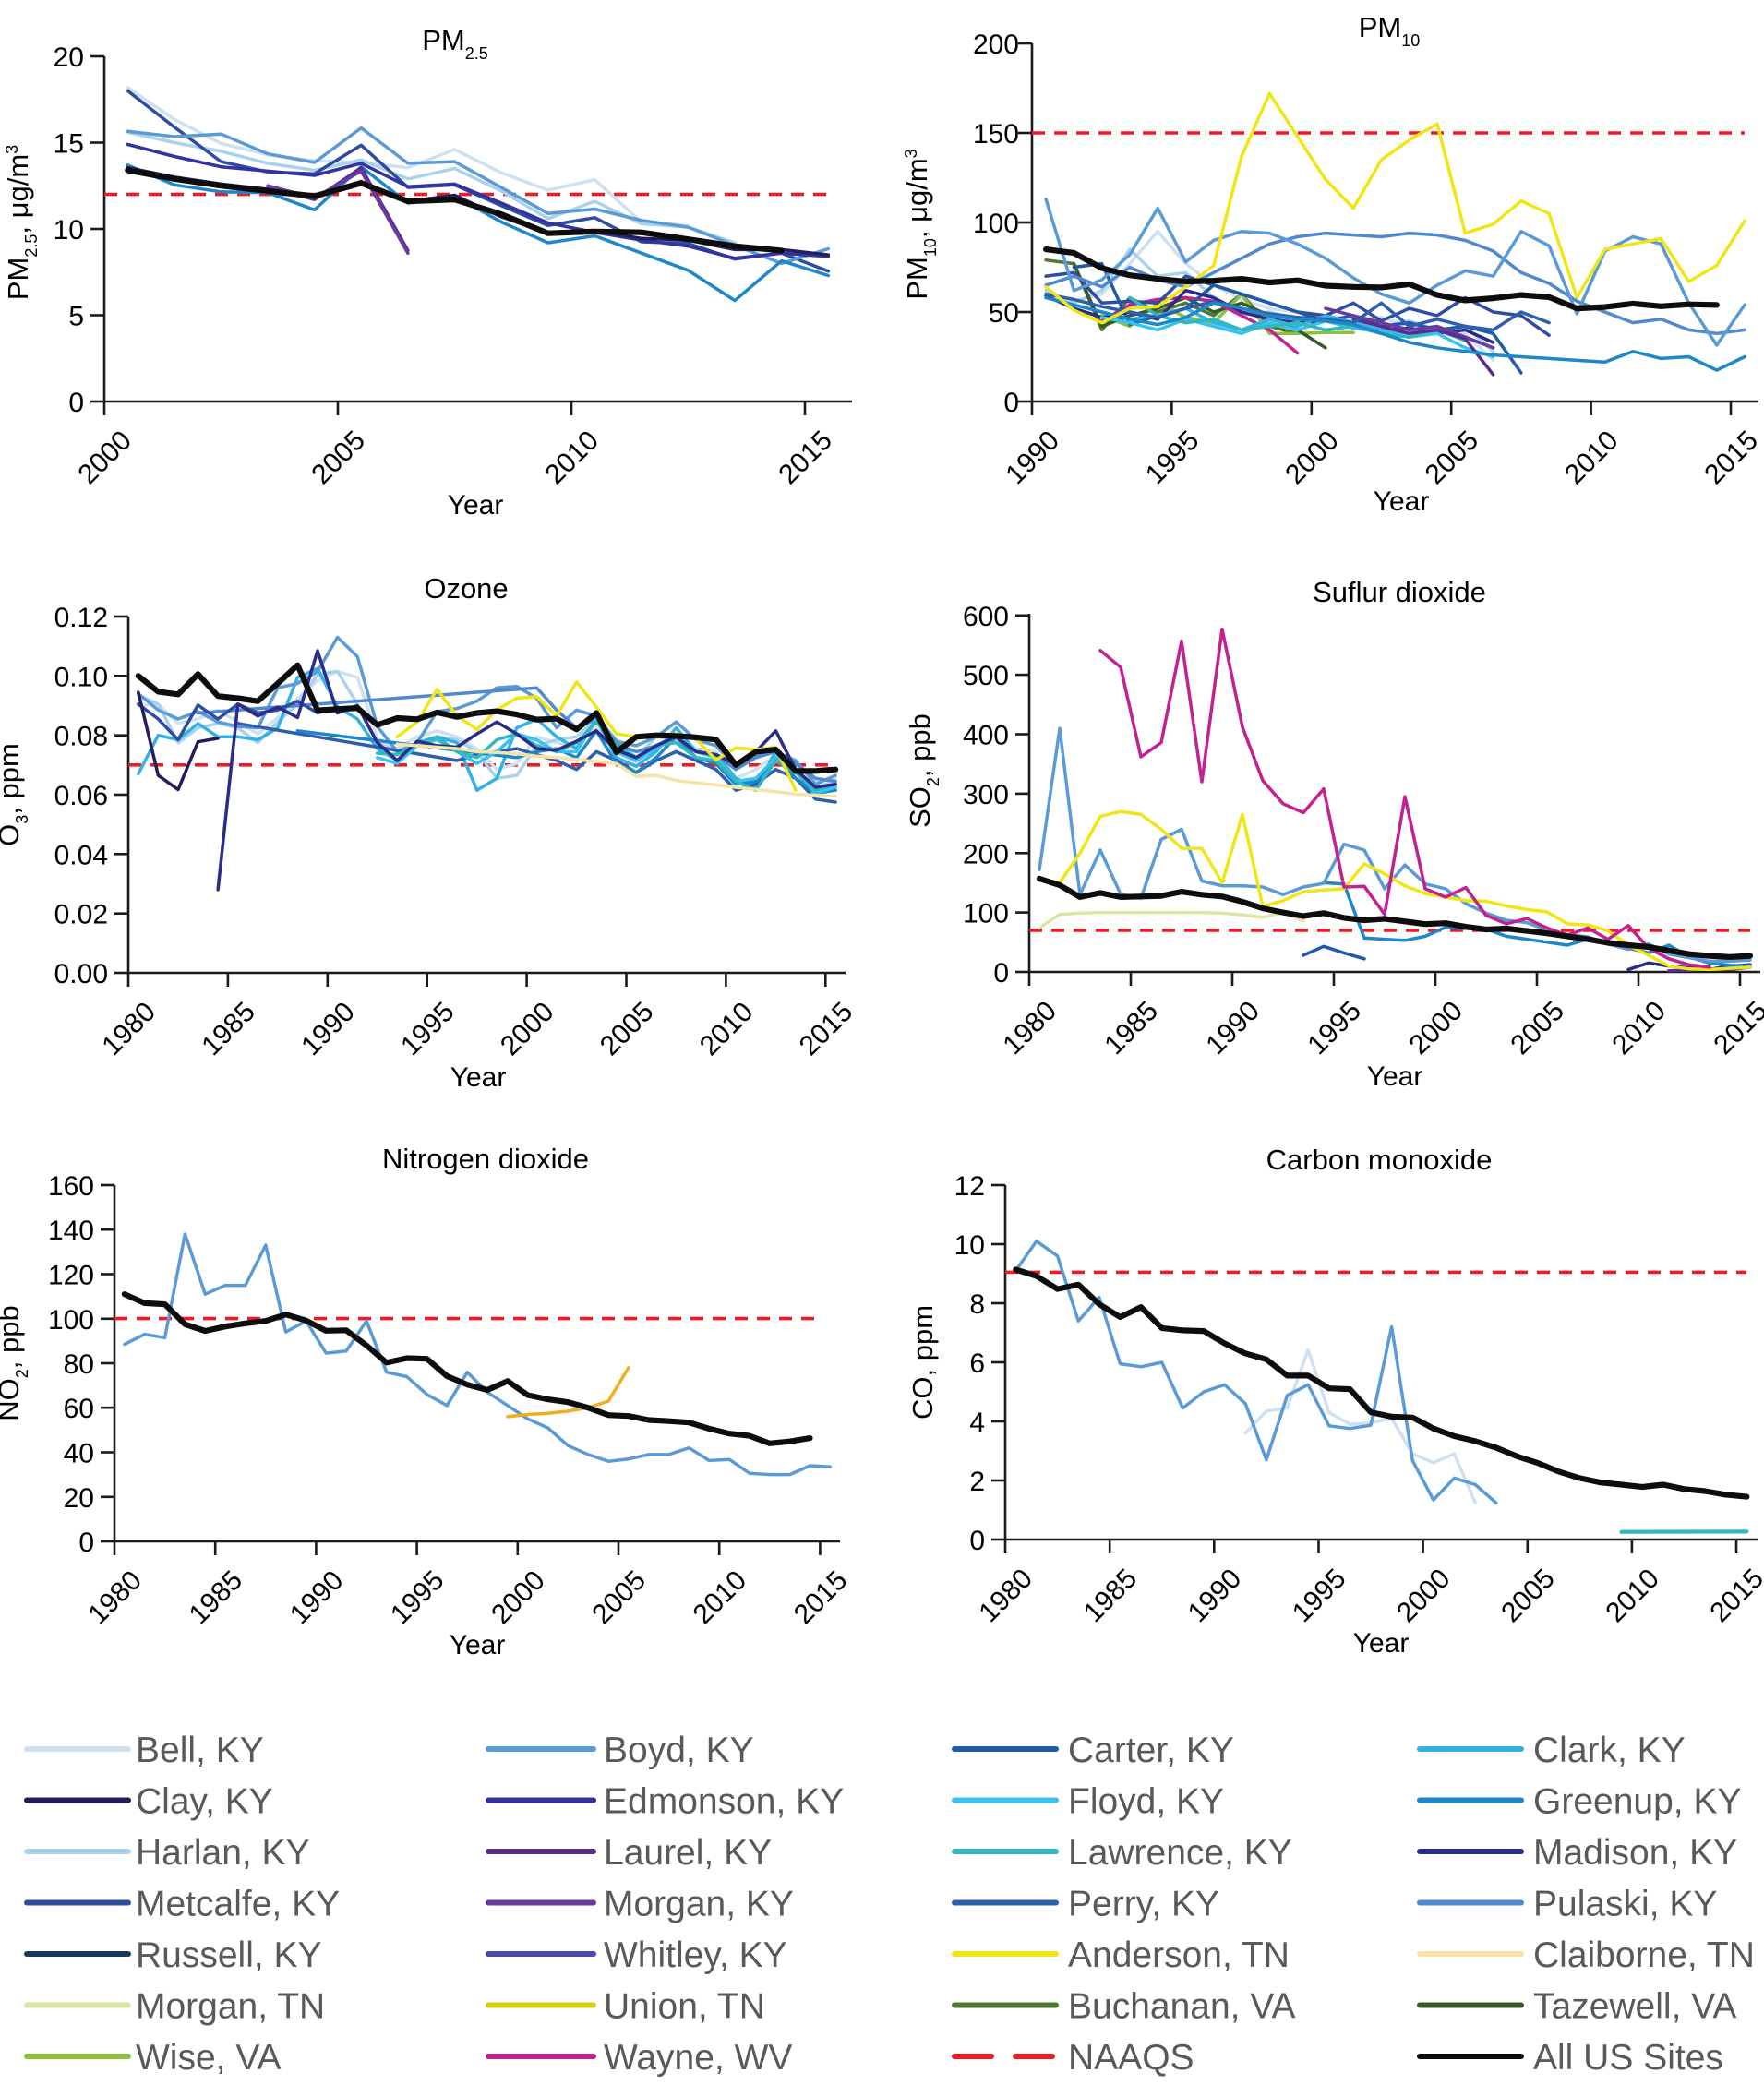 The width and height of the screenshot is (1764, 2085). What do you see at coordinates (81, 855) in the screenshot?
I see `svg-text: 0.04` at bounding box center [81, 855].